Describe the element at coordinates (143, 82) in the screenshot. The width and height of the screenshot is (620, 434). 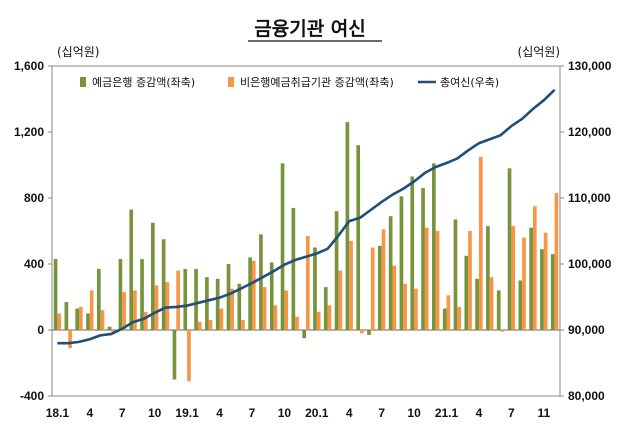
I see `legend-label: 예금은행 증감액(좌축)` at that location.